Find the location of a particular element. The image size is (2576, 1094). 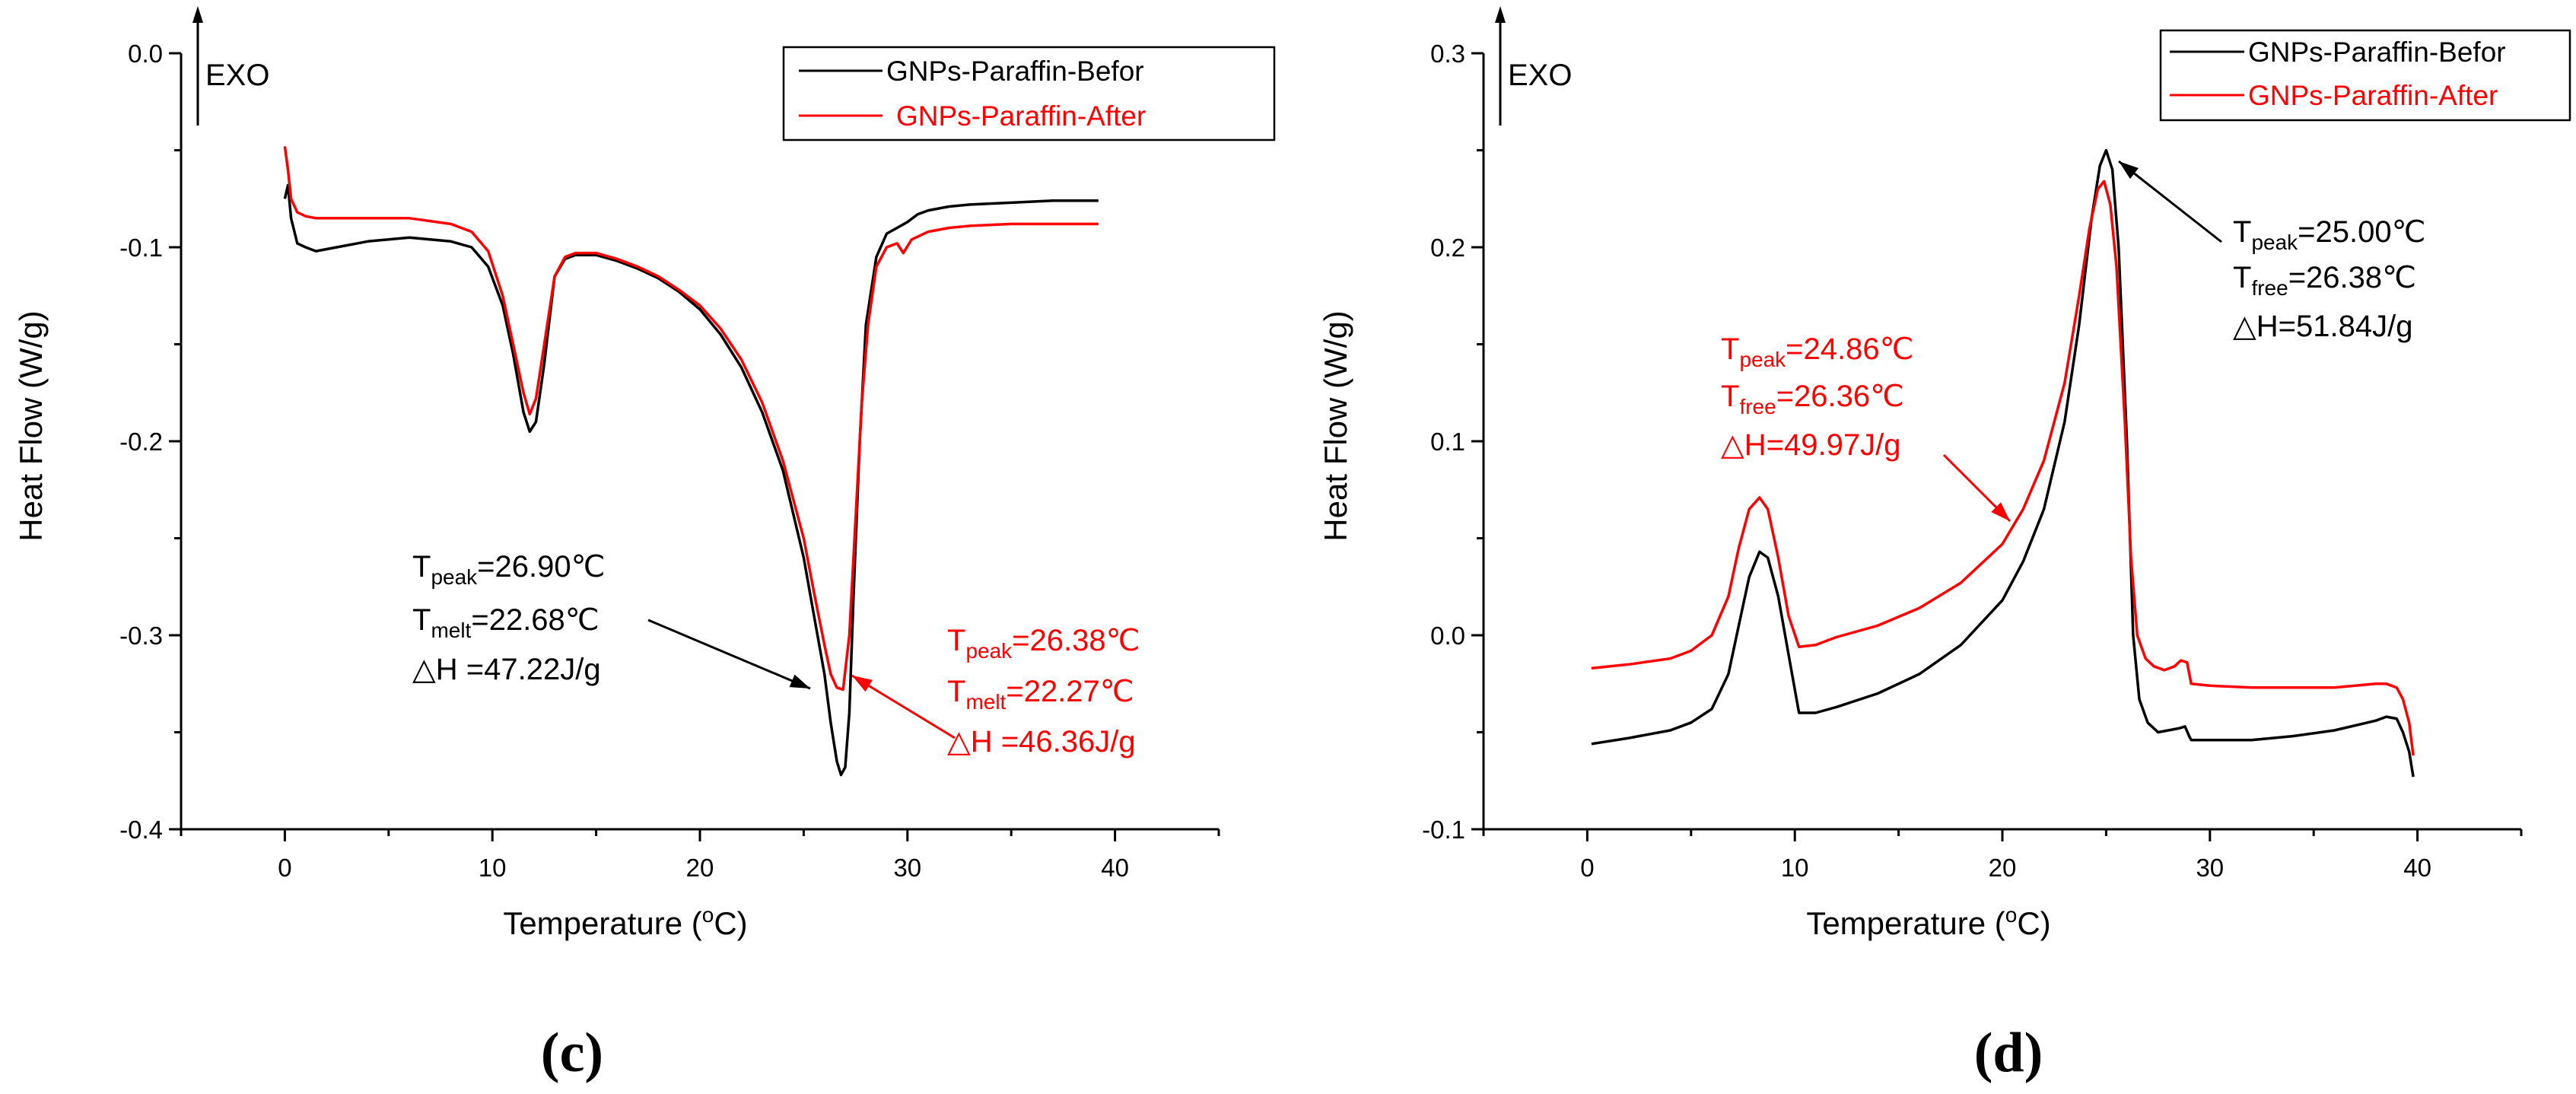

y-tick-label: 0.1 is located at coordinates (1447, 442).